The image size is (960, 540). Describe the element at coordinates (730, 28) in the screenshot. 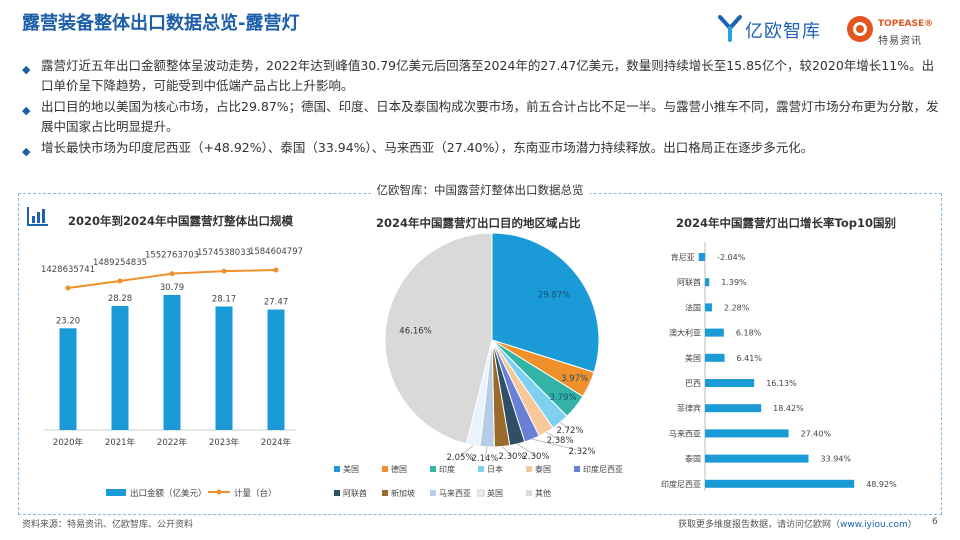

I see `yiou-mark-icon` at that location.